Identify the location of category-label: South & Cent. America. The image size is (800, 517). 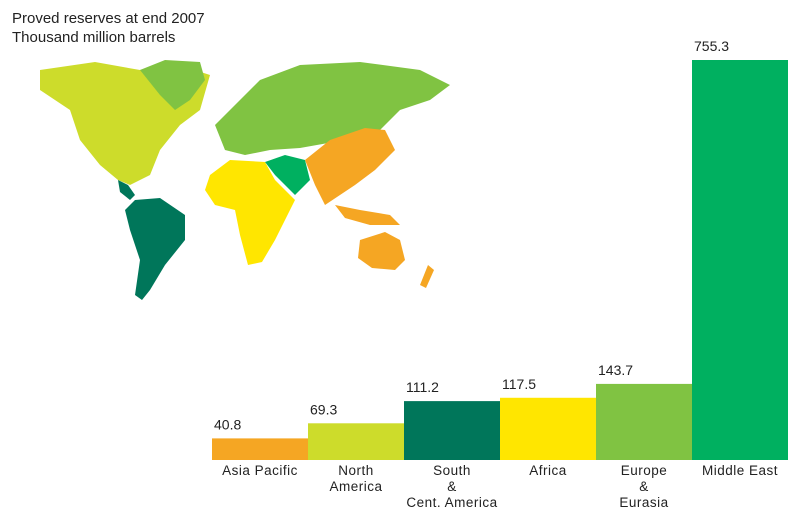
(452, 486).